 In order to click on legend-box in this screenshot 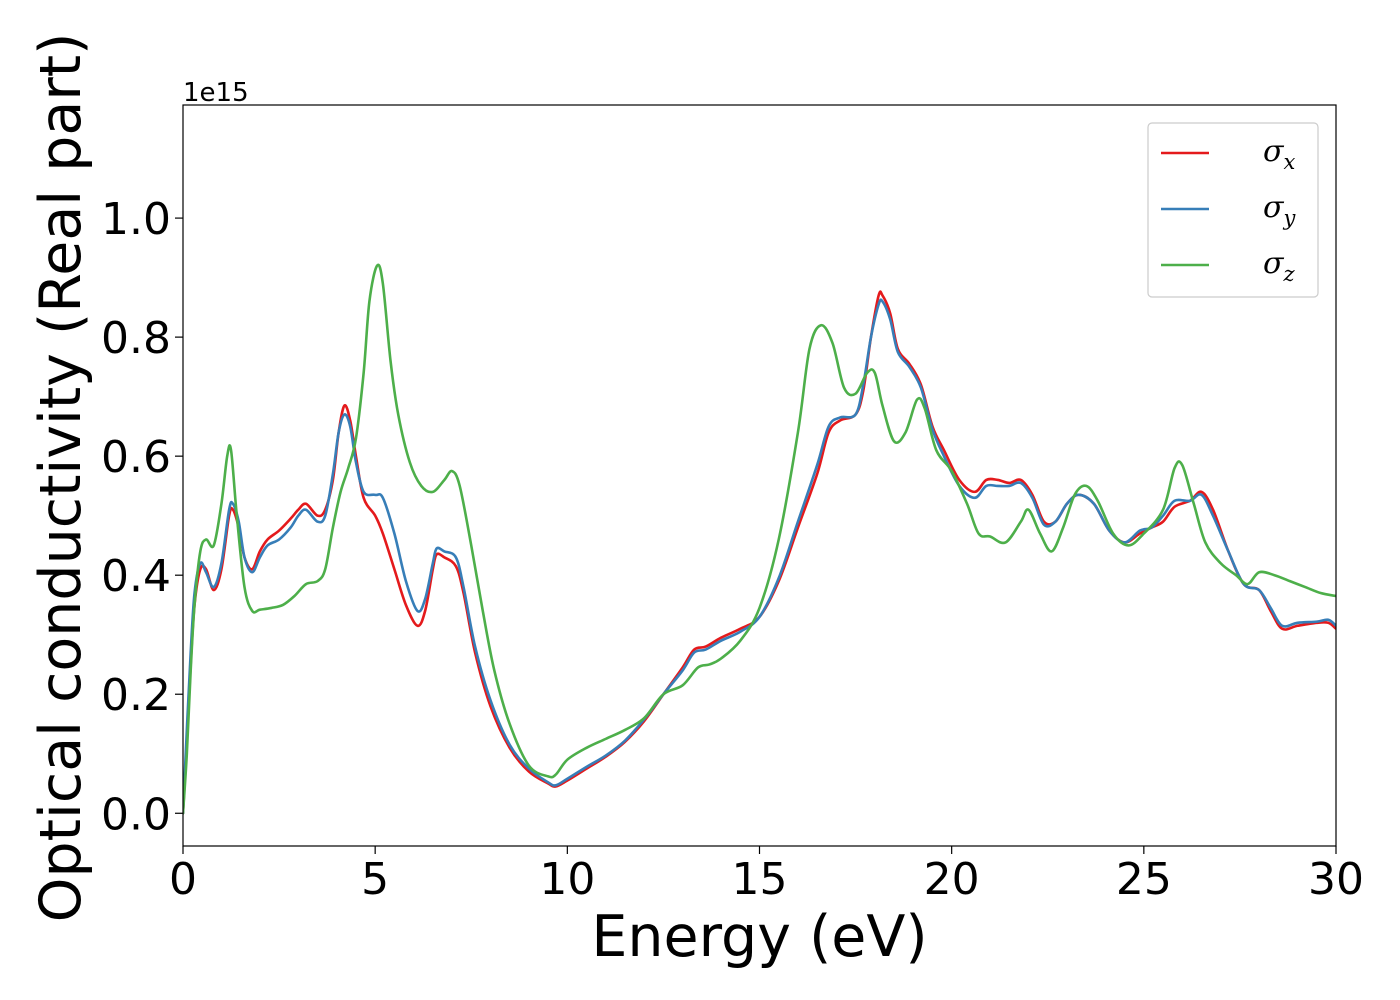, I will do `click(1233, 210)`.